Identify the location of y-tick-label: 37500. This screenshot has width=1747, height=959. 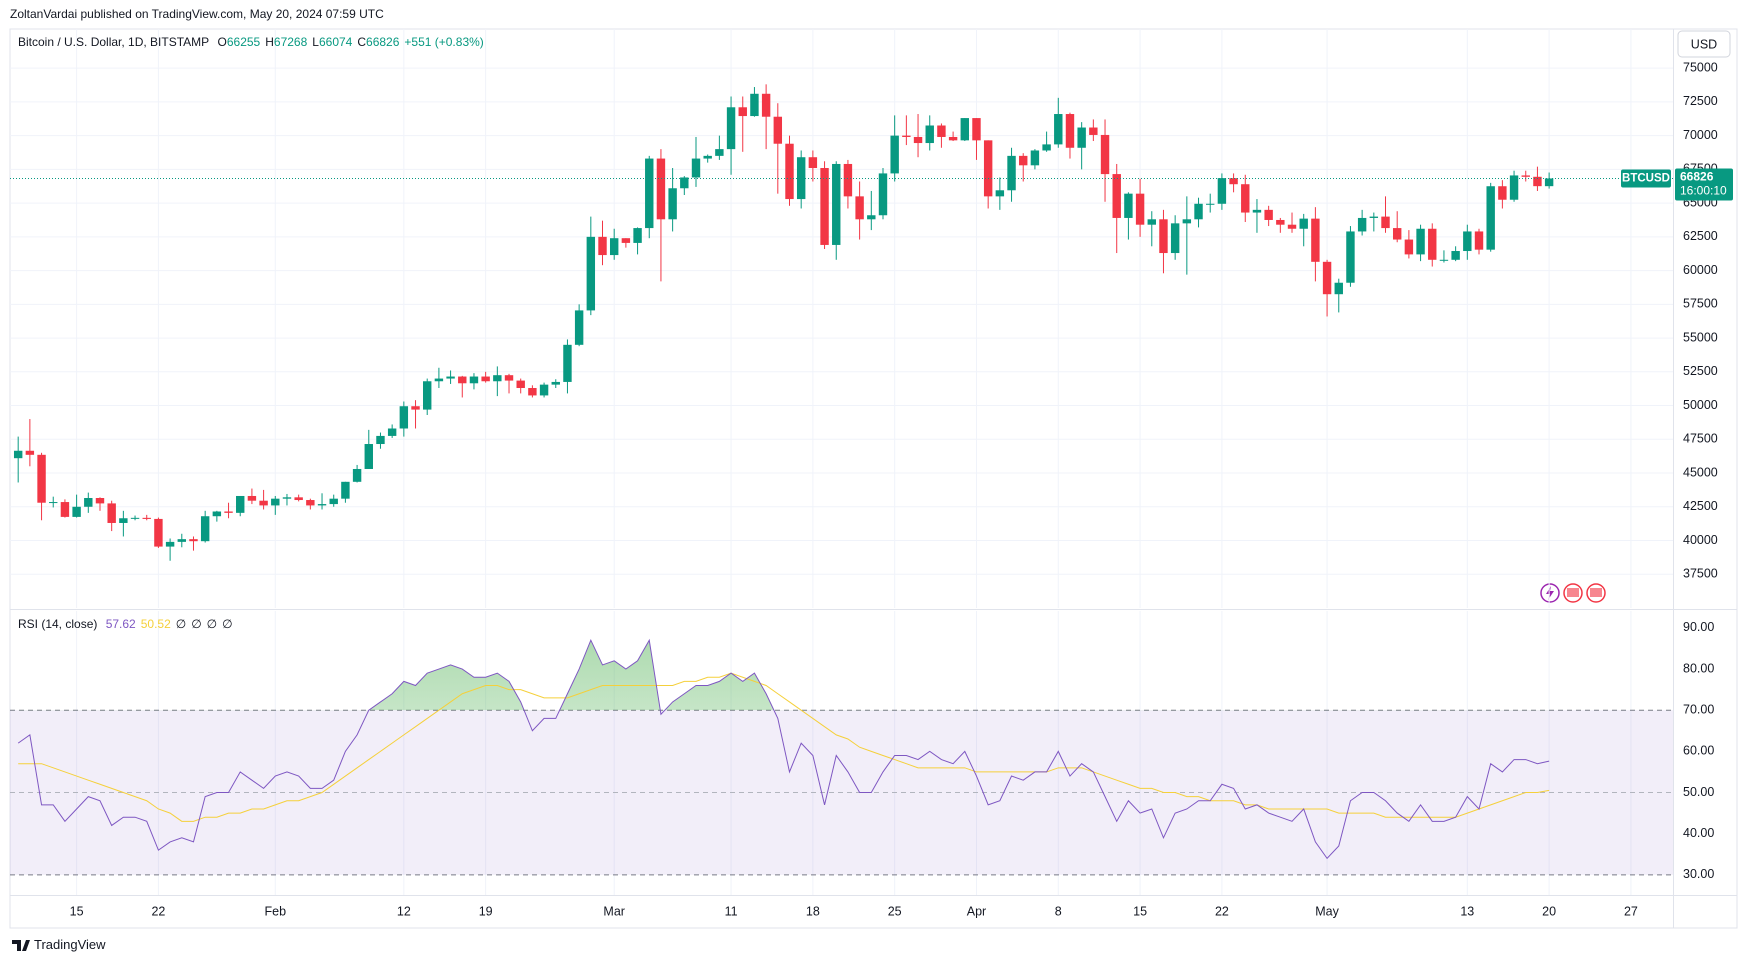
(1700, 574).